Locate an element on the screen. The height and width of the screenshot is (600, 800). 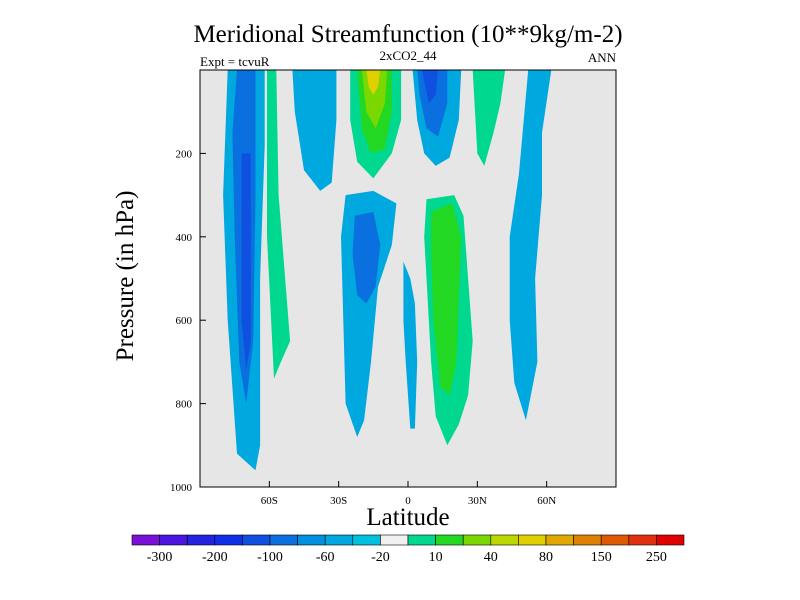
x-tick-label-2: 0 is located at coordinates (408, 501).